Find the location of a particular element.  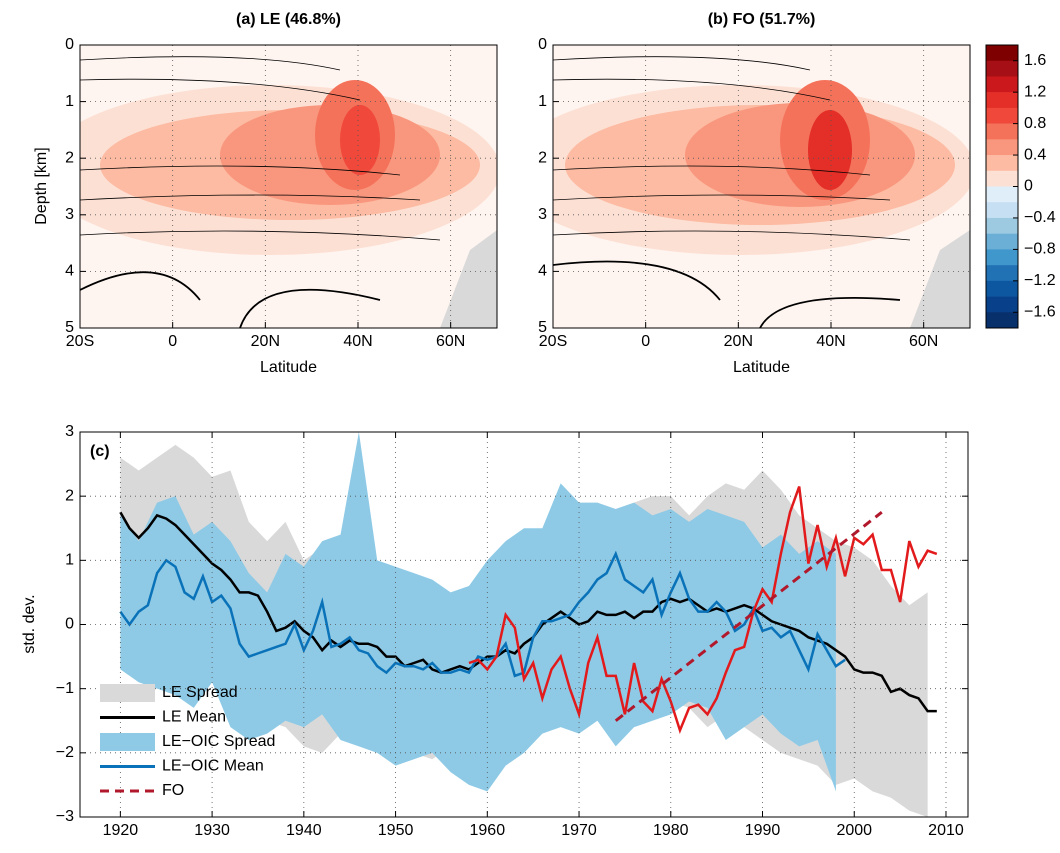

legend-label: LE Spread is located at coordinates (200, 692).